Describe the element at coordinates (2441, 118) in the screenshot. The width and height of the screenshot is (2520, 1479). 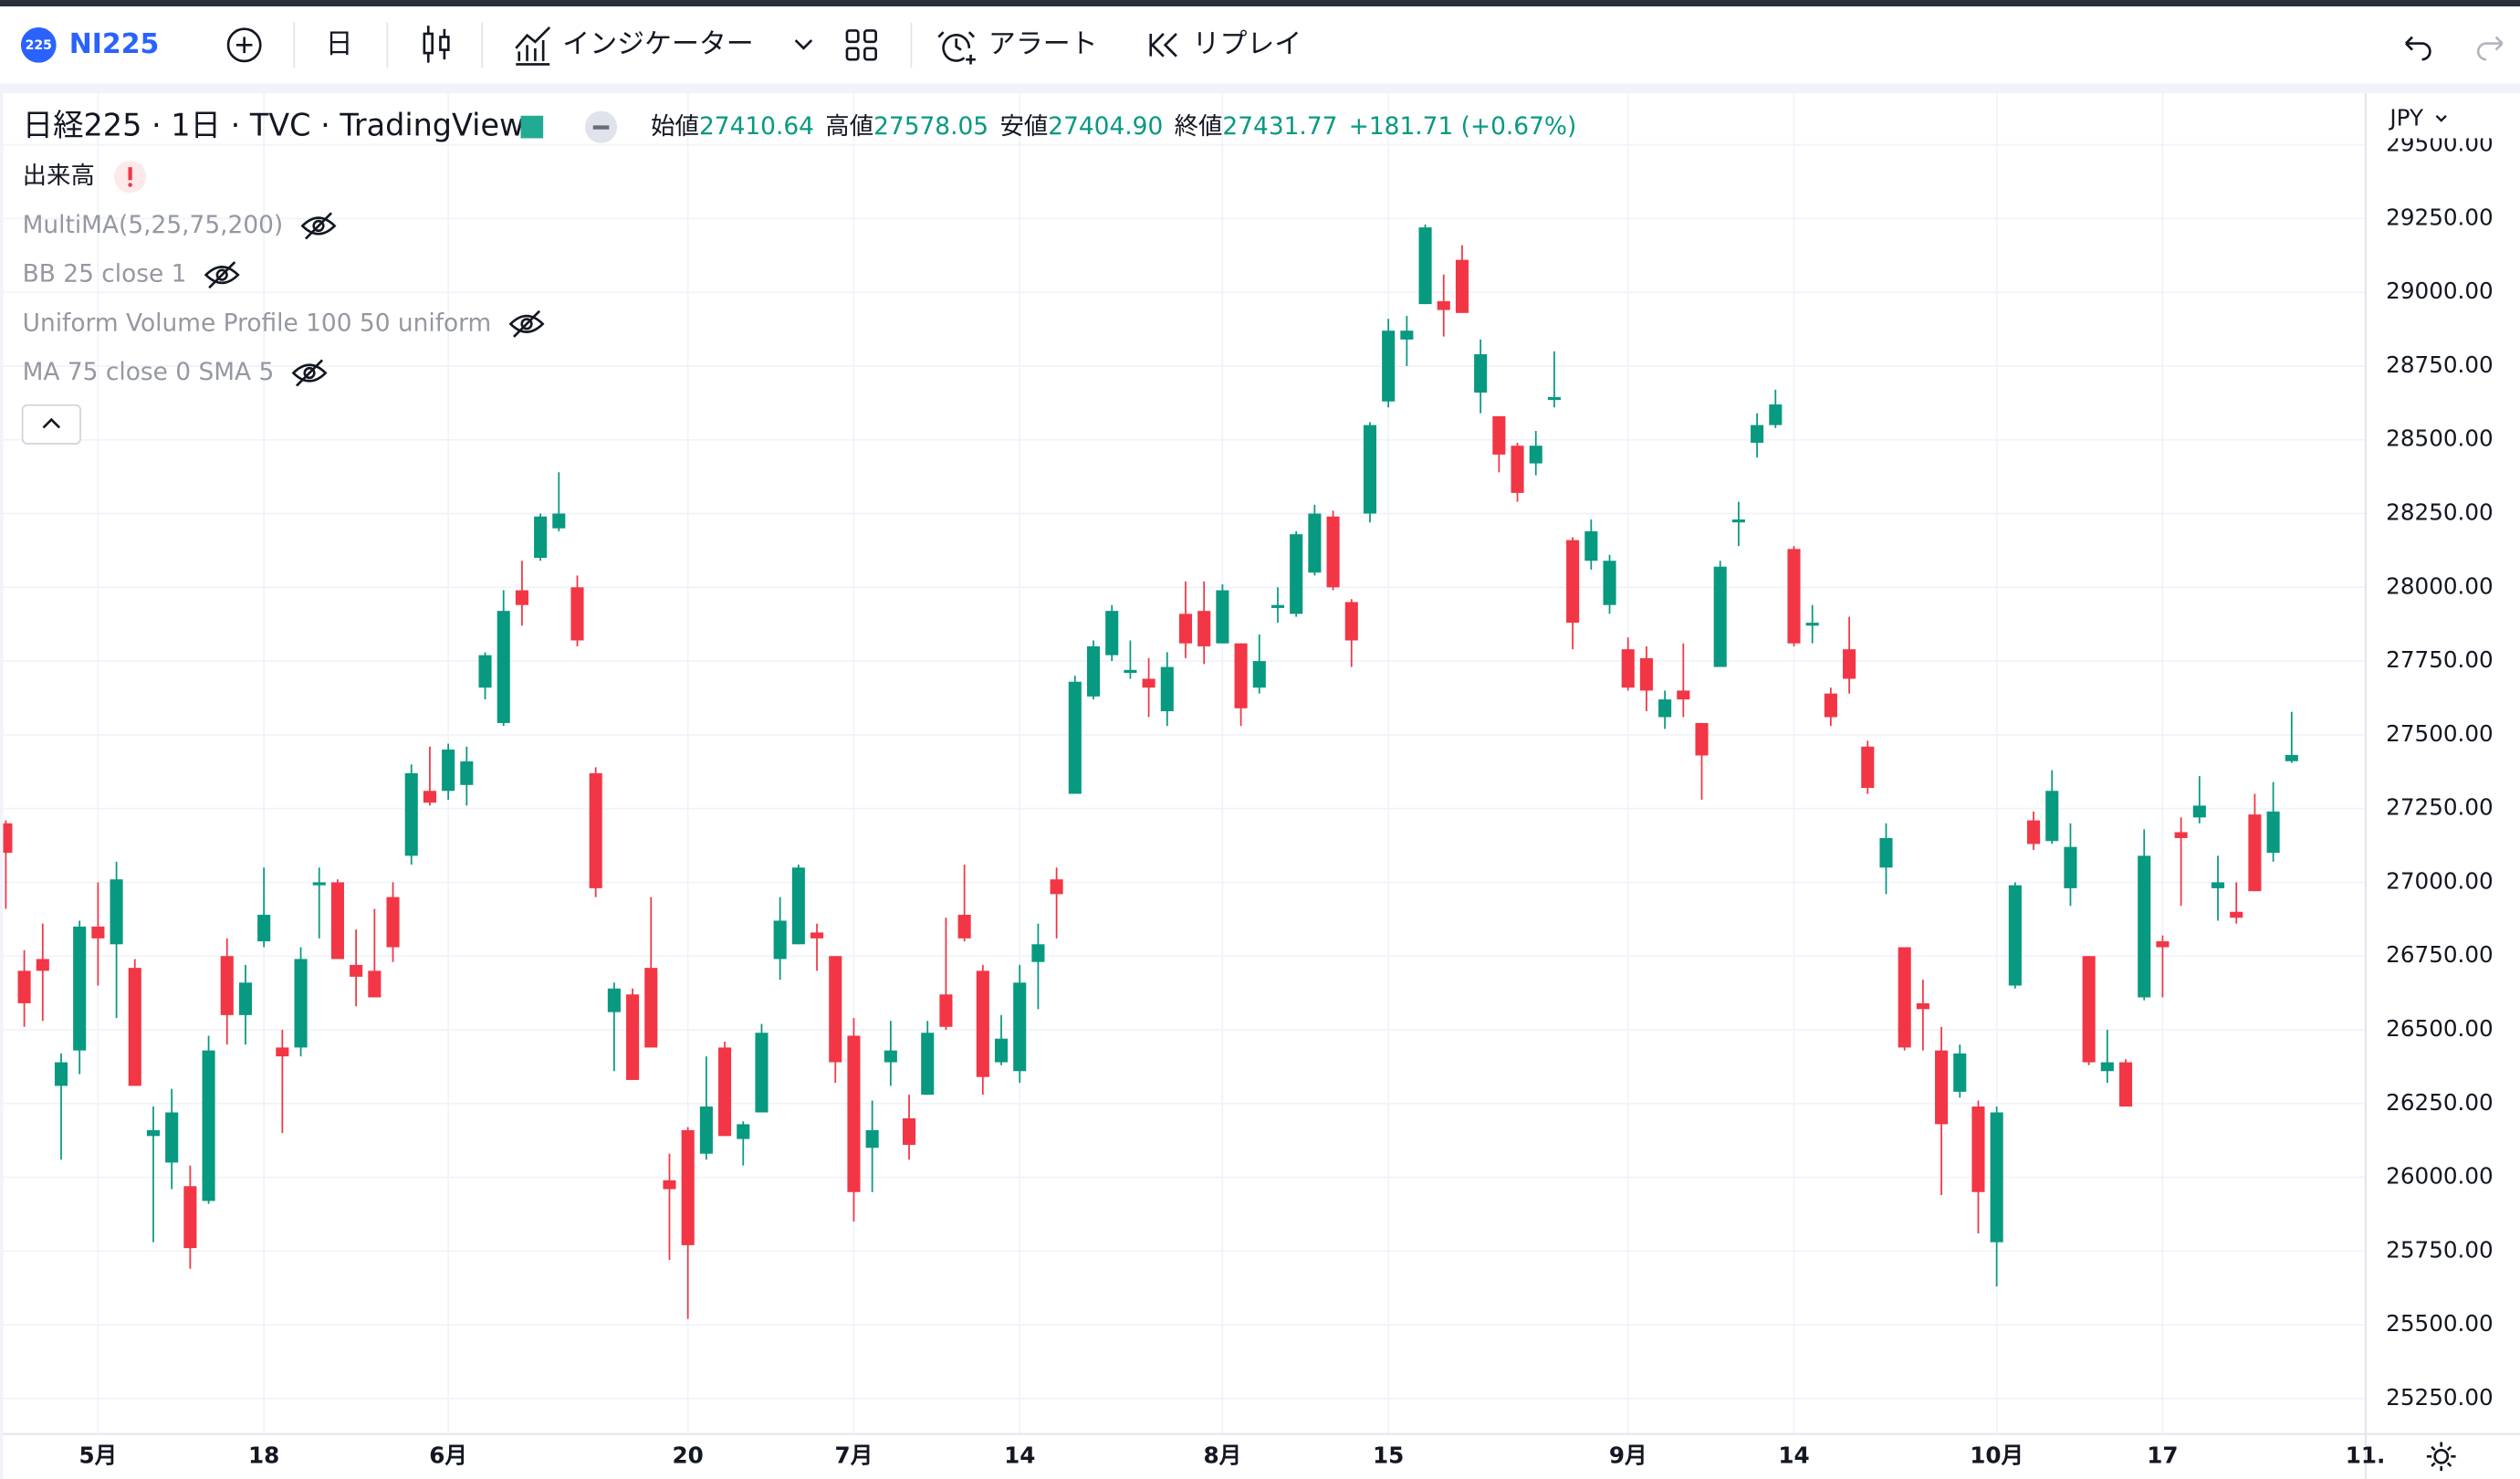
I see `currency-chevron` at that location.